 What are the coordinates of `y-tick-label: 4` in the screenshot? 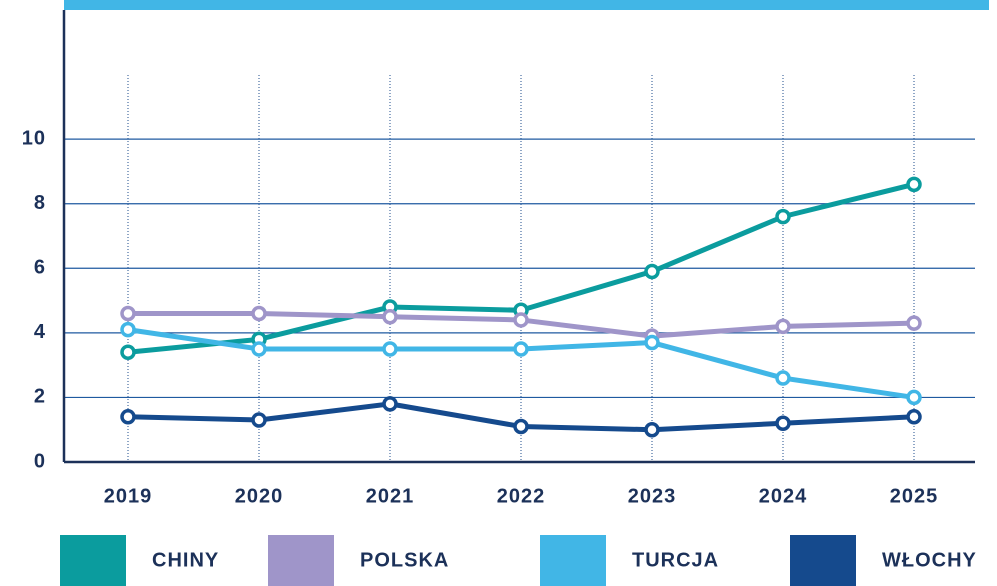 It's located at (40, 332).